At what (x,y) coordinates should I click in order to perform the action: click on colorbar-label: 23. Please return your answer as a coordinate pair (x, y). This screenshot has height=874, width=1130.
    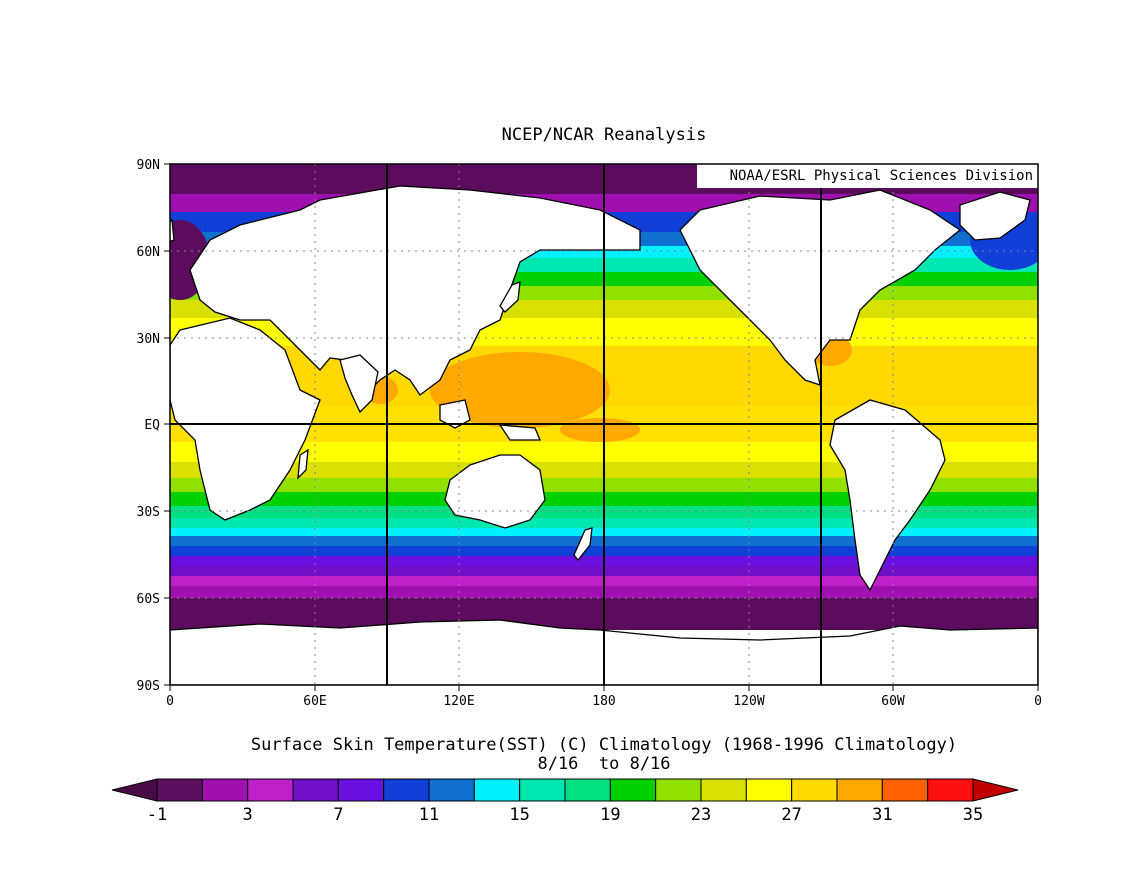
    Looking at the image, I should click on (701, 815).